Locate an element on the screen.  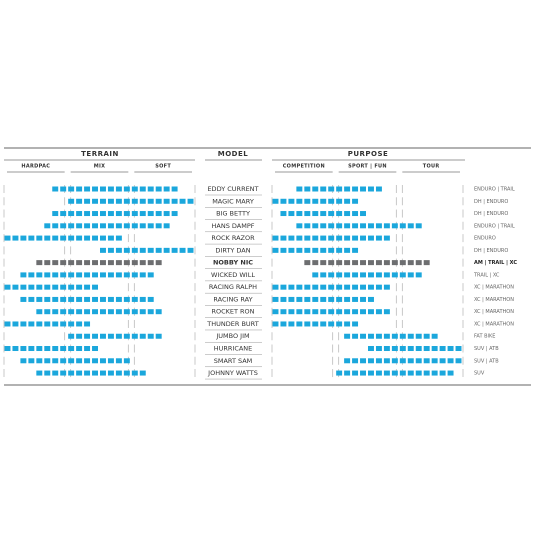
model-name: BIG BETTY is located at coordinates (233, 214).